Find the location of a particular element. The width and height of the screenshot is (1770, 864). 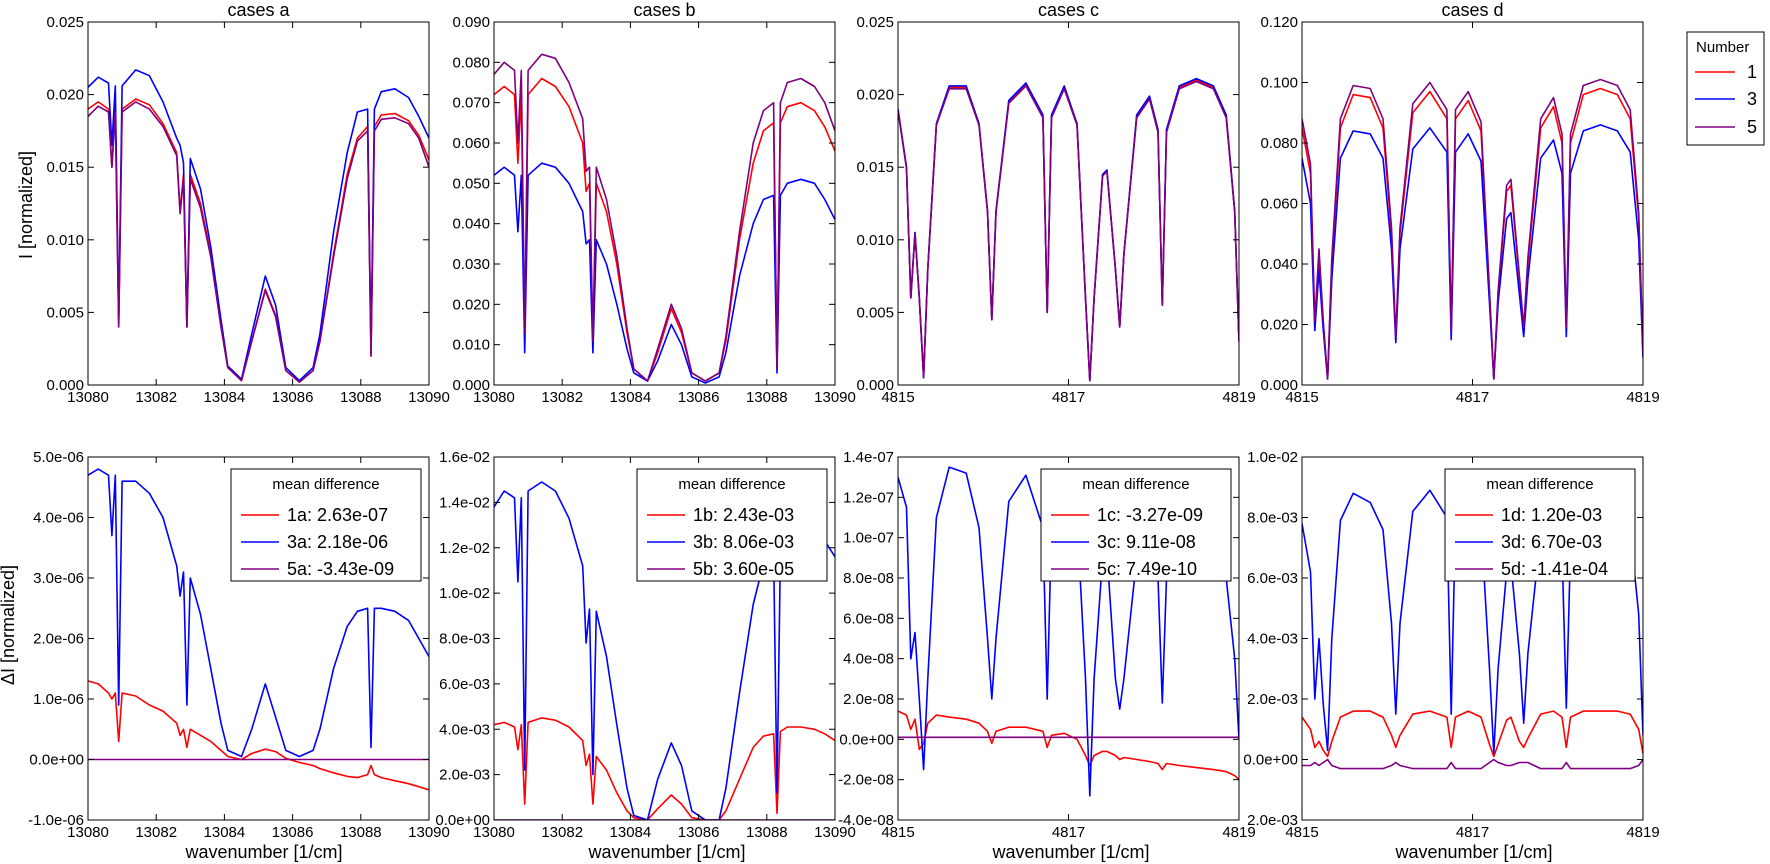

y-tick-label-bot-b: 6.0e-03 is located at coordinates (464, 684).